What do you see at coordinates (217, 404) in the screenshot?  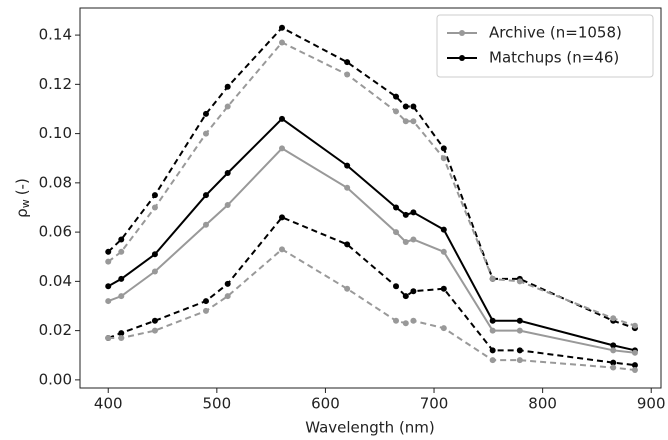 I see `x-tick-label: 500` at bounding box center [217, 404].